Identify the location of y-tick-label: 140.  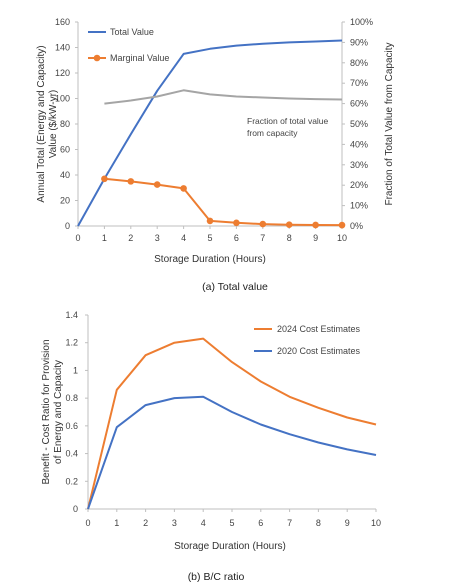
(62, 48).